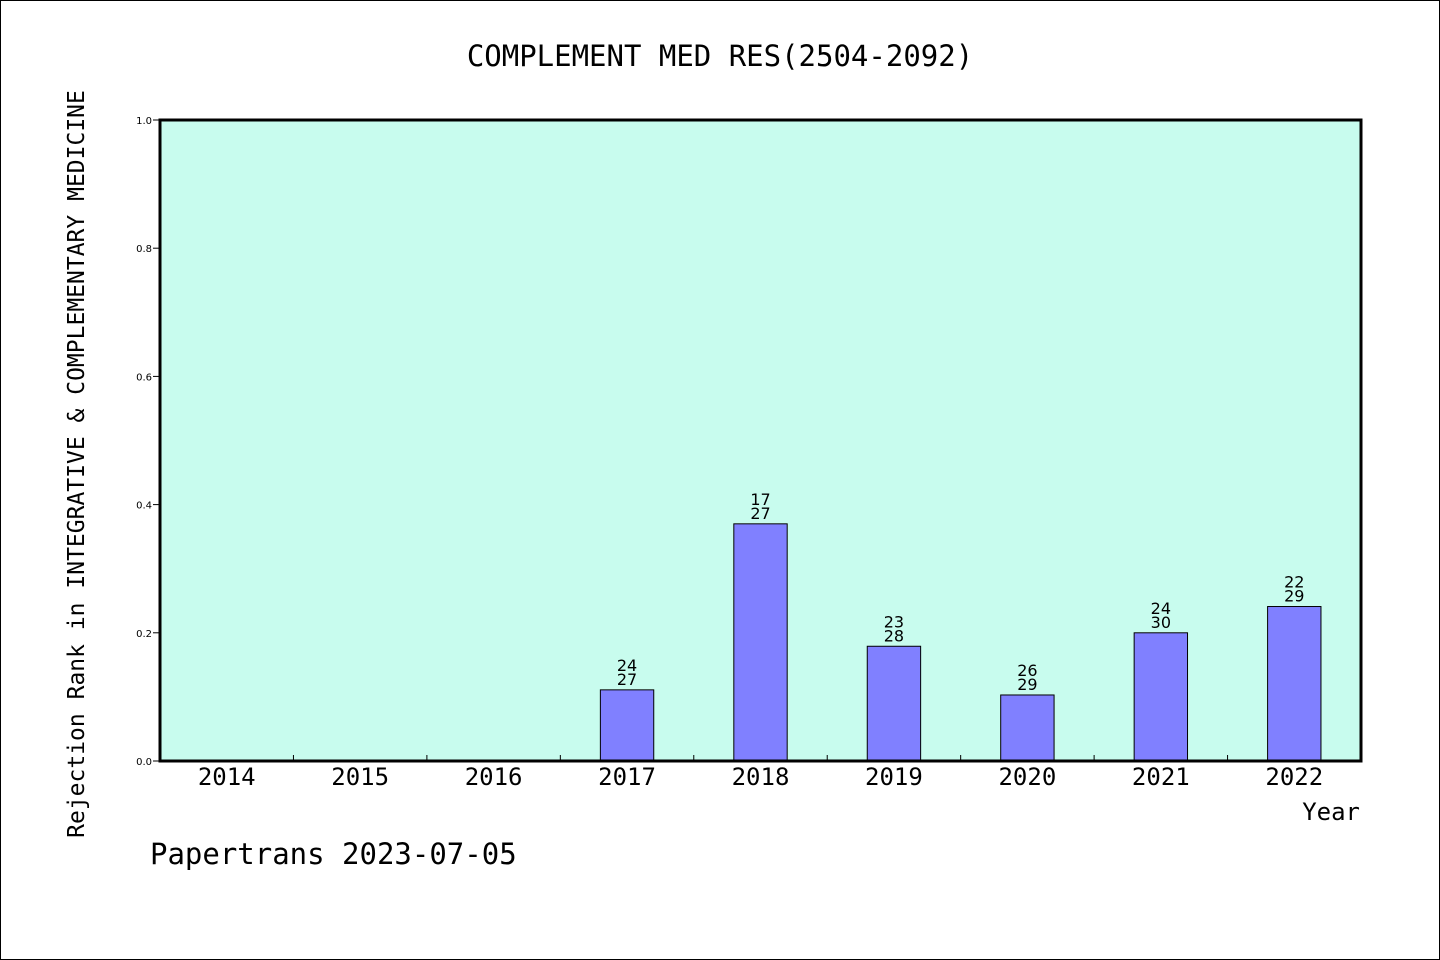  I want to click on y-tick-label: 0.6, so click(144, 377).